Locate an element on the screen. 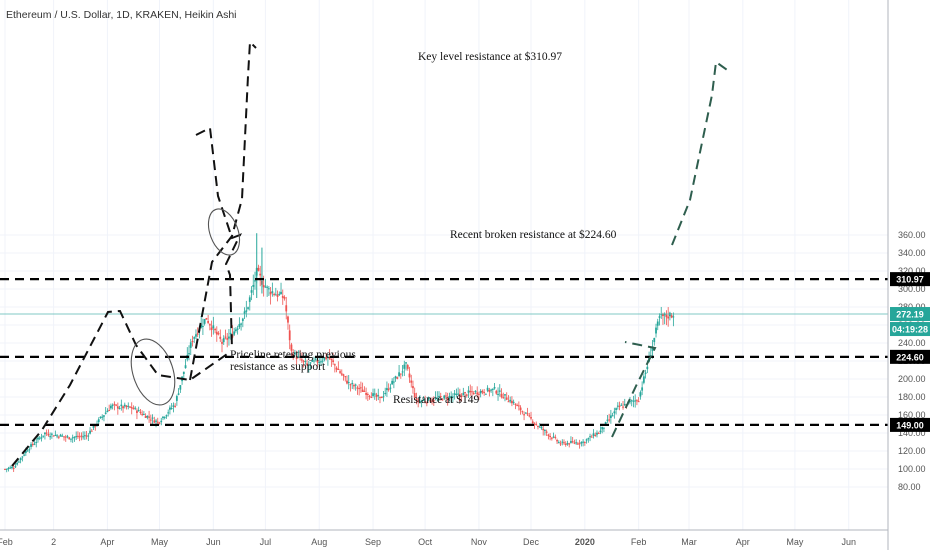 The image size is (932, 555). y-tick-label: 200.00 is located at coordinates (912, 379).